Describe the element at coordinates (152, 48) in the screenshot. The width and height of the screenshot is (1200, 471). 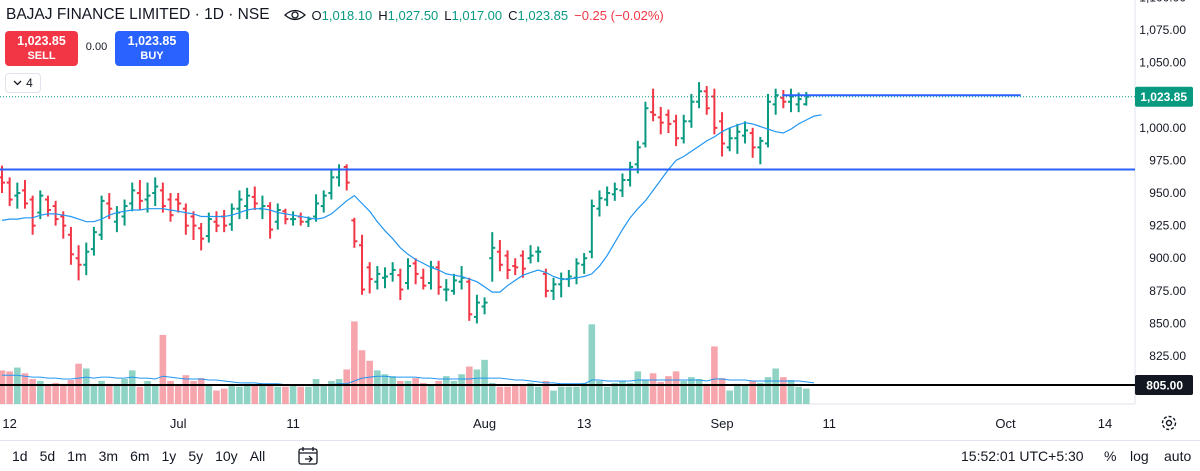
I see `buy-button: 1,023.85 BUY` at that location.